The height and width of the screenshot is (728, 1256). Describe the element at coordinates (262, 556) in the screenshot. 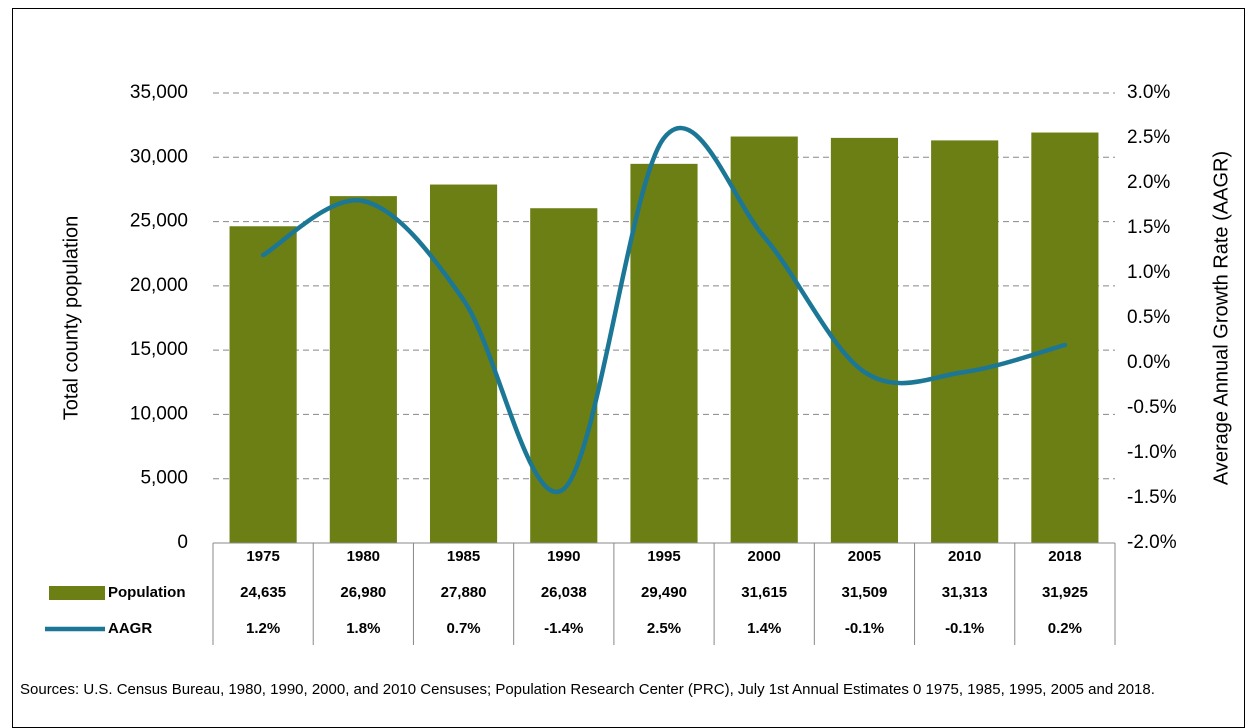

I see `x-tick-label: 1975` at that location.